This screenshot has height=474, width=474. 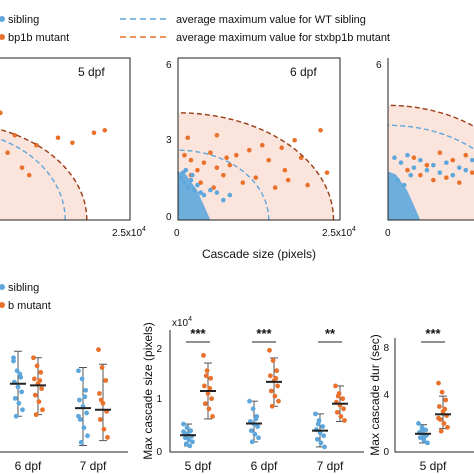 I want to click on mutant-average-region, so click(x=431, y=162).